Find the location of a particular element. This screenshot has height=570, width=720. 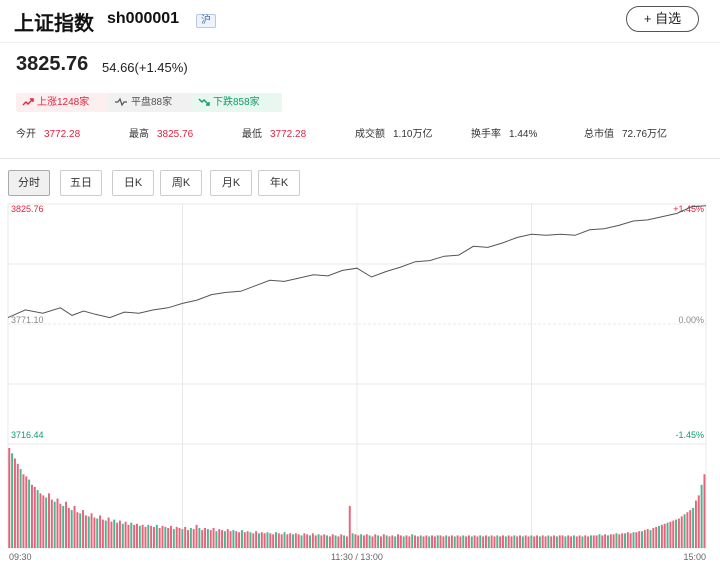

tab-weekly-k: 周K is located at coordinates (181, 183).